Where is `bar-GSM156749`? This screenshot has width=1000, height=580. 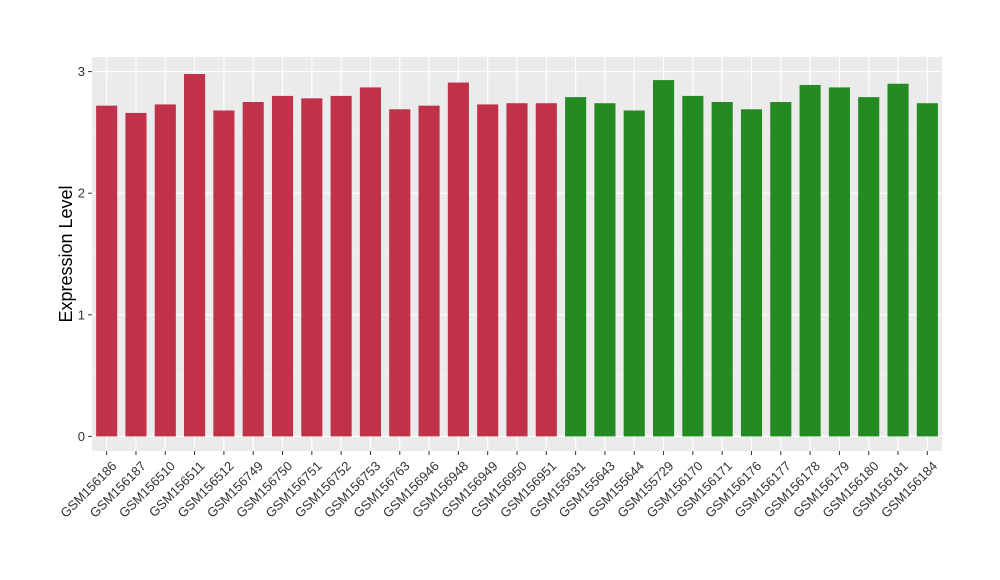 bar-GSM156749 is located at coordinates (253, 269).